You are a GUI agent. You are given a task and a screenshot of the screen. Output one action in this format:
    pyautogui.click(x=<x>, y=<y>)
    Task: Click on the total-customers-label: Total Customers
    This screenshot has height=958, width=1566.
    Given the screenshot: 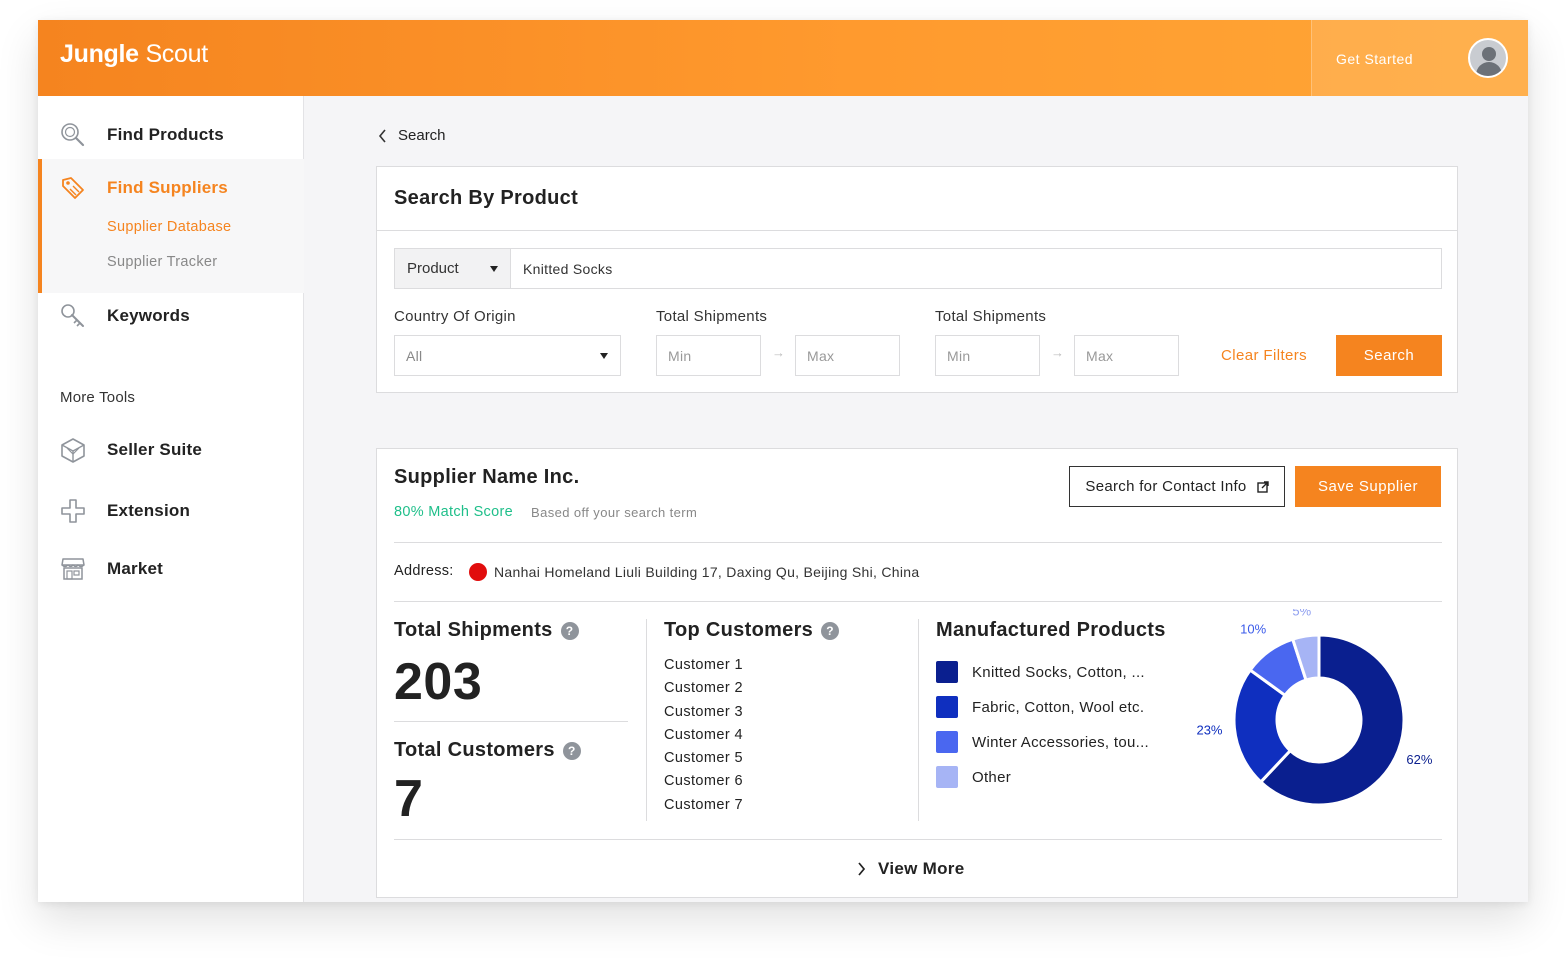 What is the action you would take?
    pyautogui.click(x=474, y=750)
    